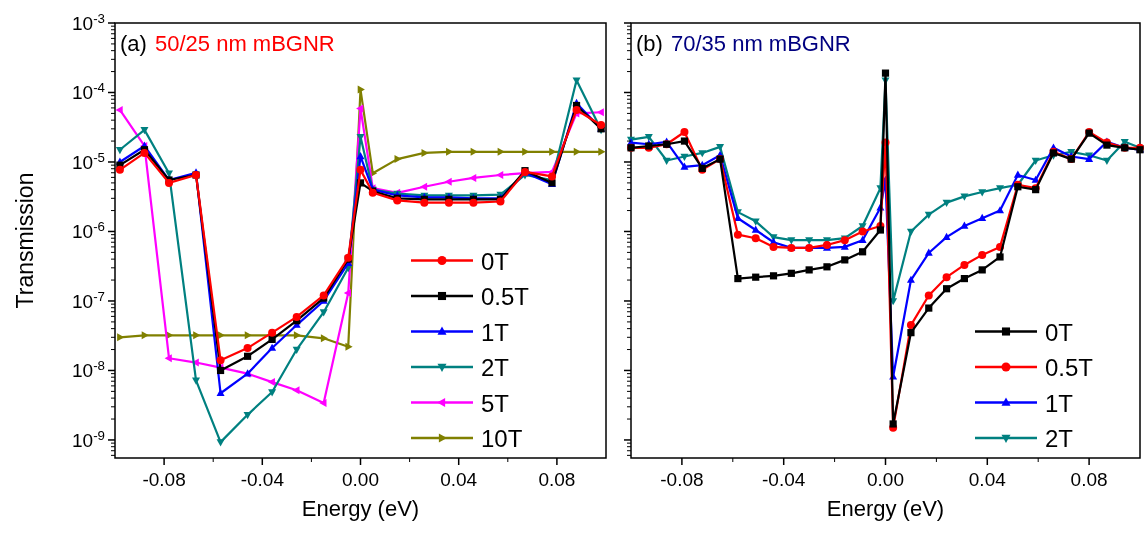 The image size is (1144, 546). Describe the element at coordinates (245, 43) in the screenshot. I see `chart-title: 50/25 nm mBGNR` at that location.